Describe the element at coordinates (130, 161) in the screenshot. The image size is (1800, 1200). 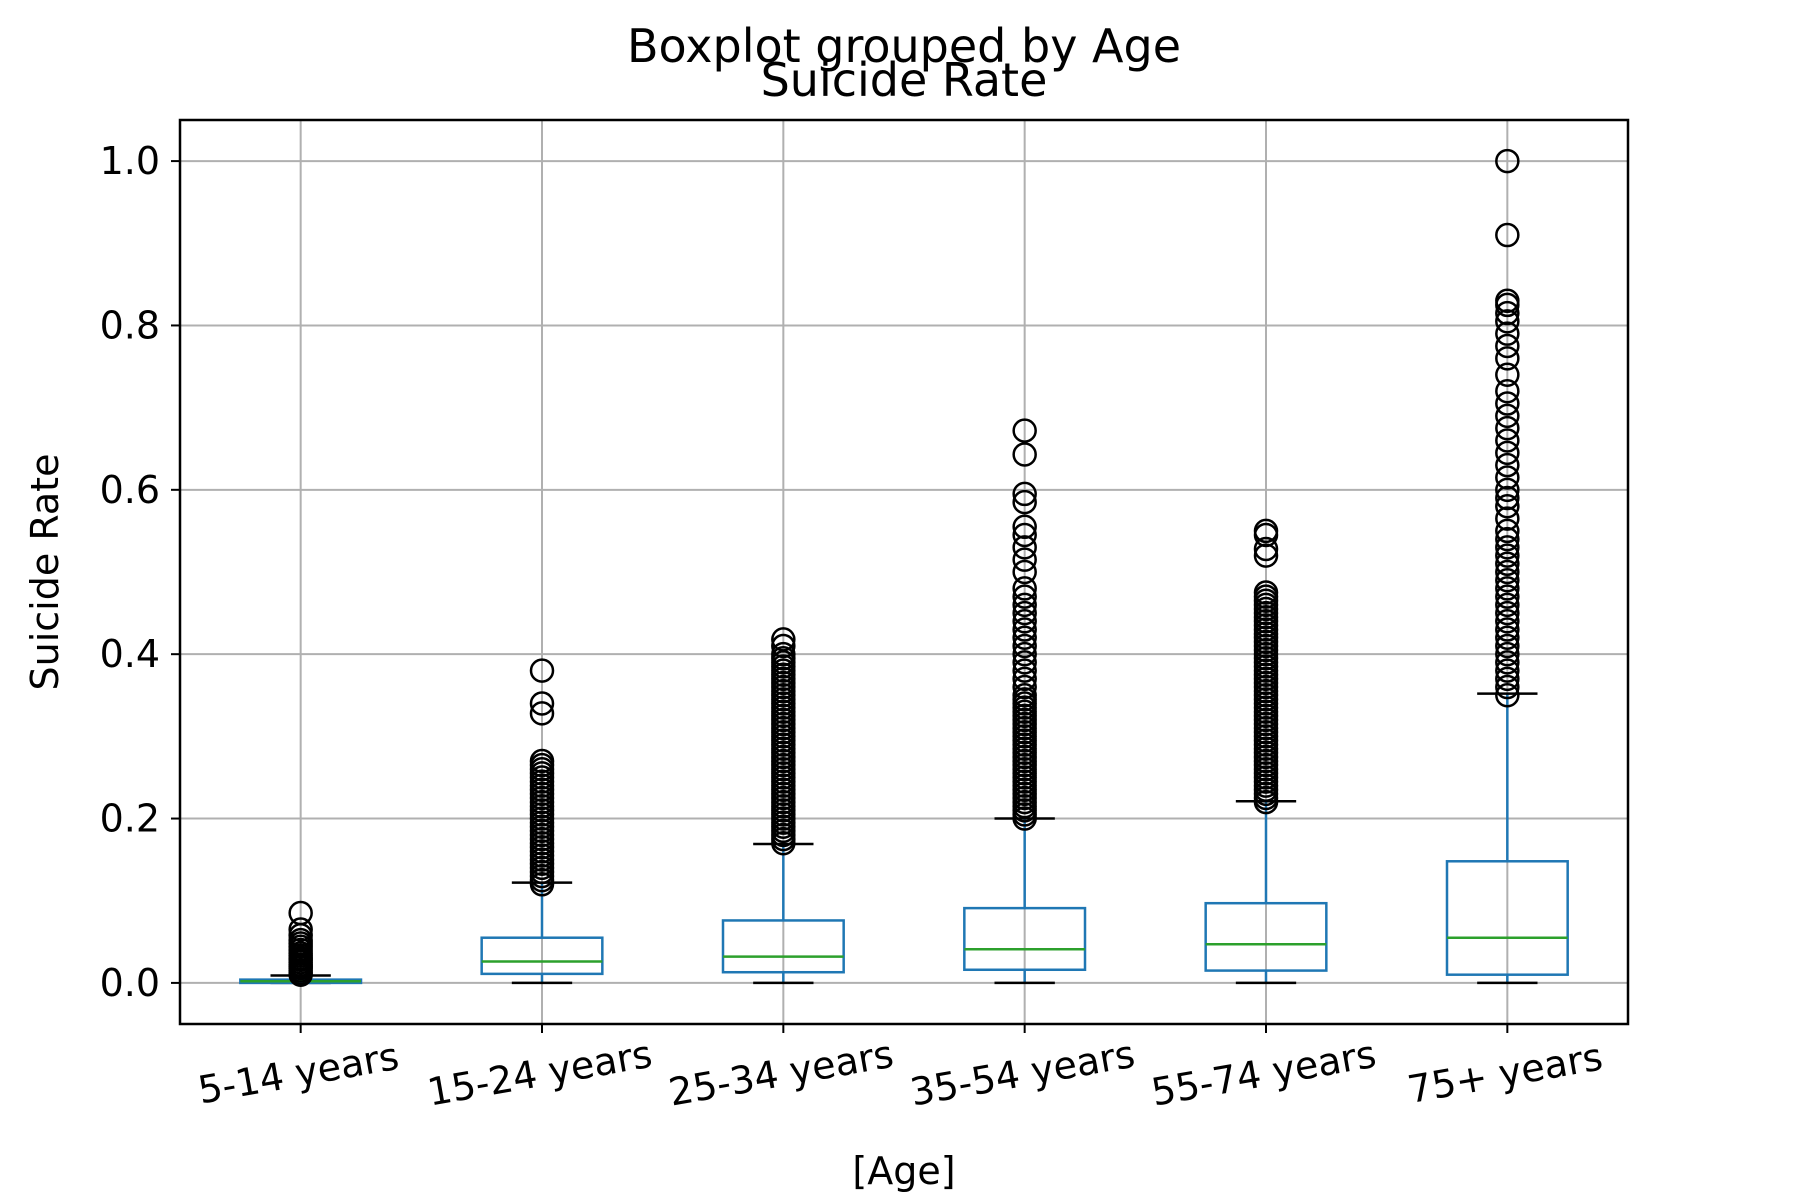
I see `y-tick-label: 1.0` at that location.